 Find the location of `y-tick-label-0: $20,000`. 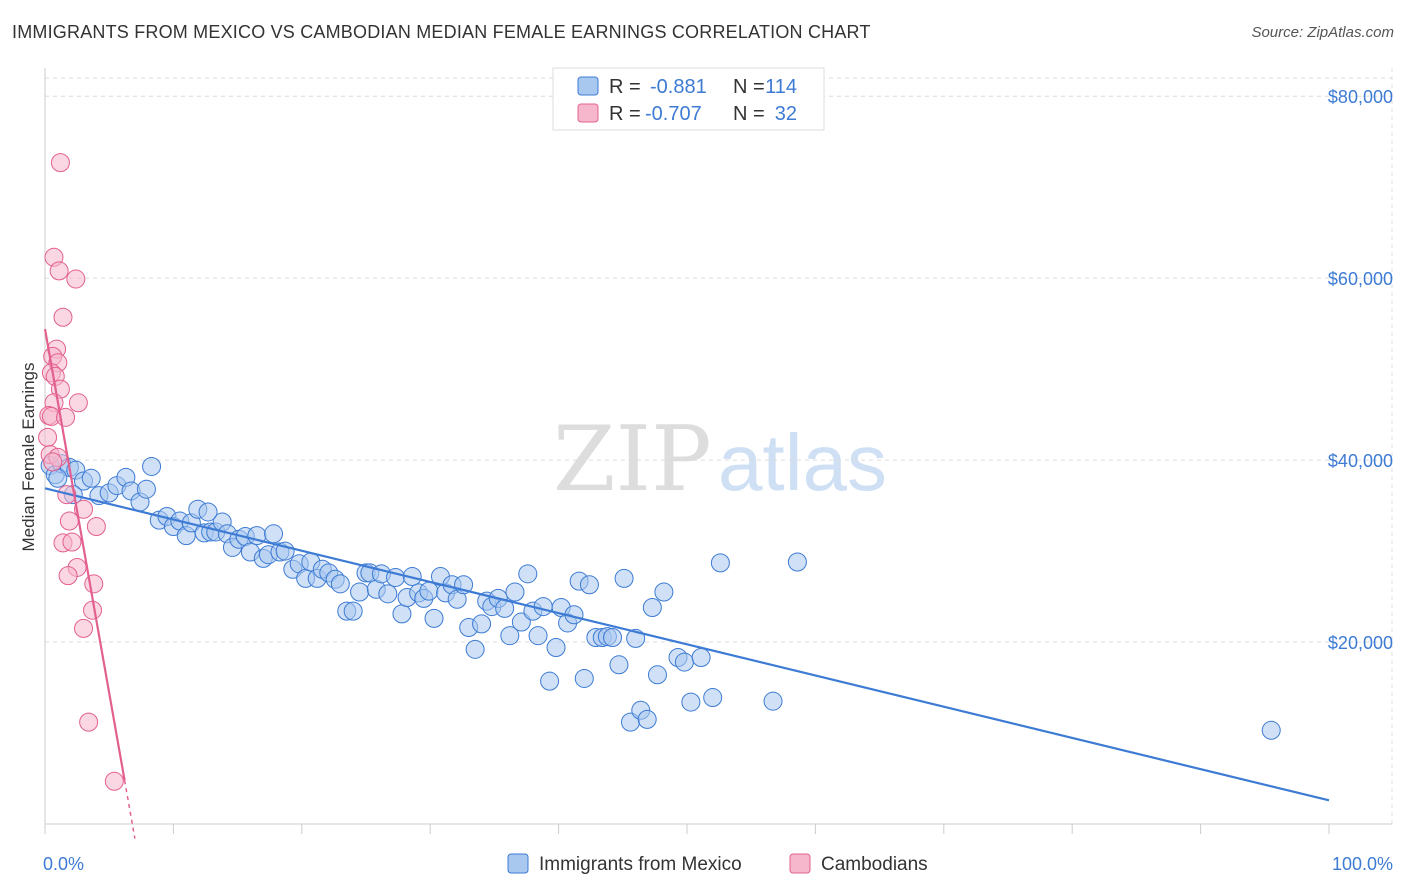

y-tick-label-0: $20,000 is located at coordinates (1360, 643).